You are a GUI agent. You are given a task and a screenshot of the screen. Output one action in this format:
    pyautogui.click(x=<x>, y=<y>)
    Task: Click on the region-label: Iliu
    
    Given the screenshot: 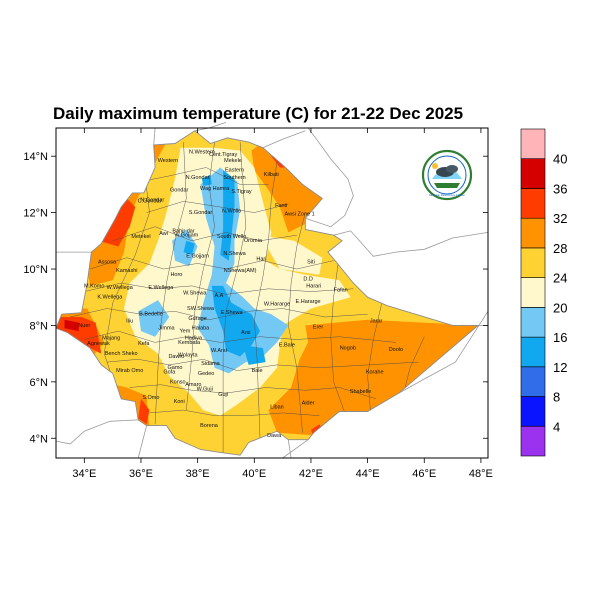 What is the action you would take?
    pyautogui.click(x=129, y=322)
    